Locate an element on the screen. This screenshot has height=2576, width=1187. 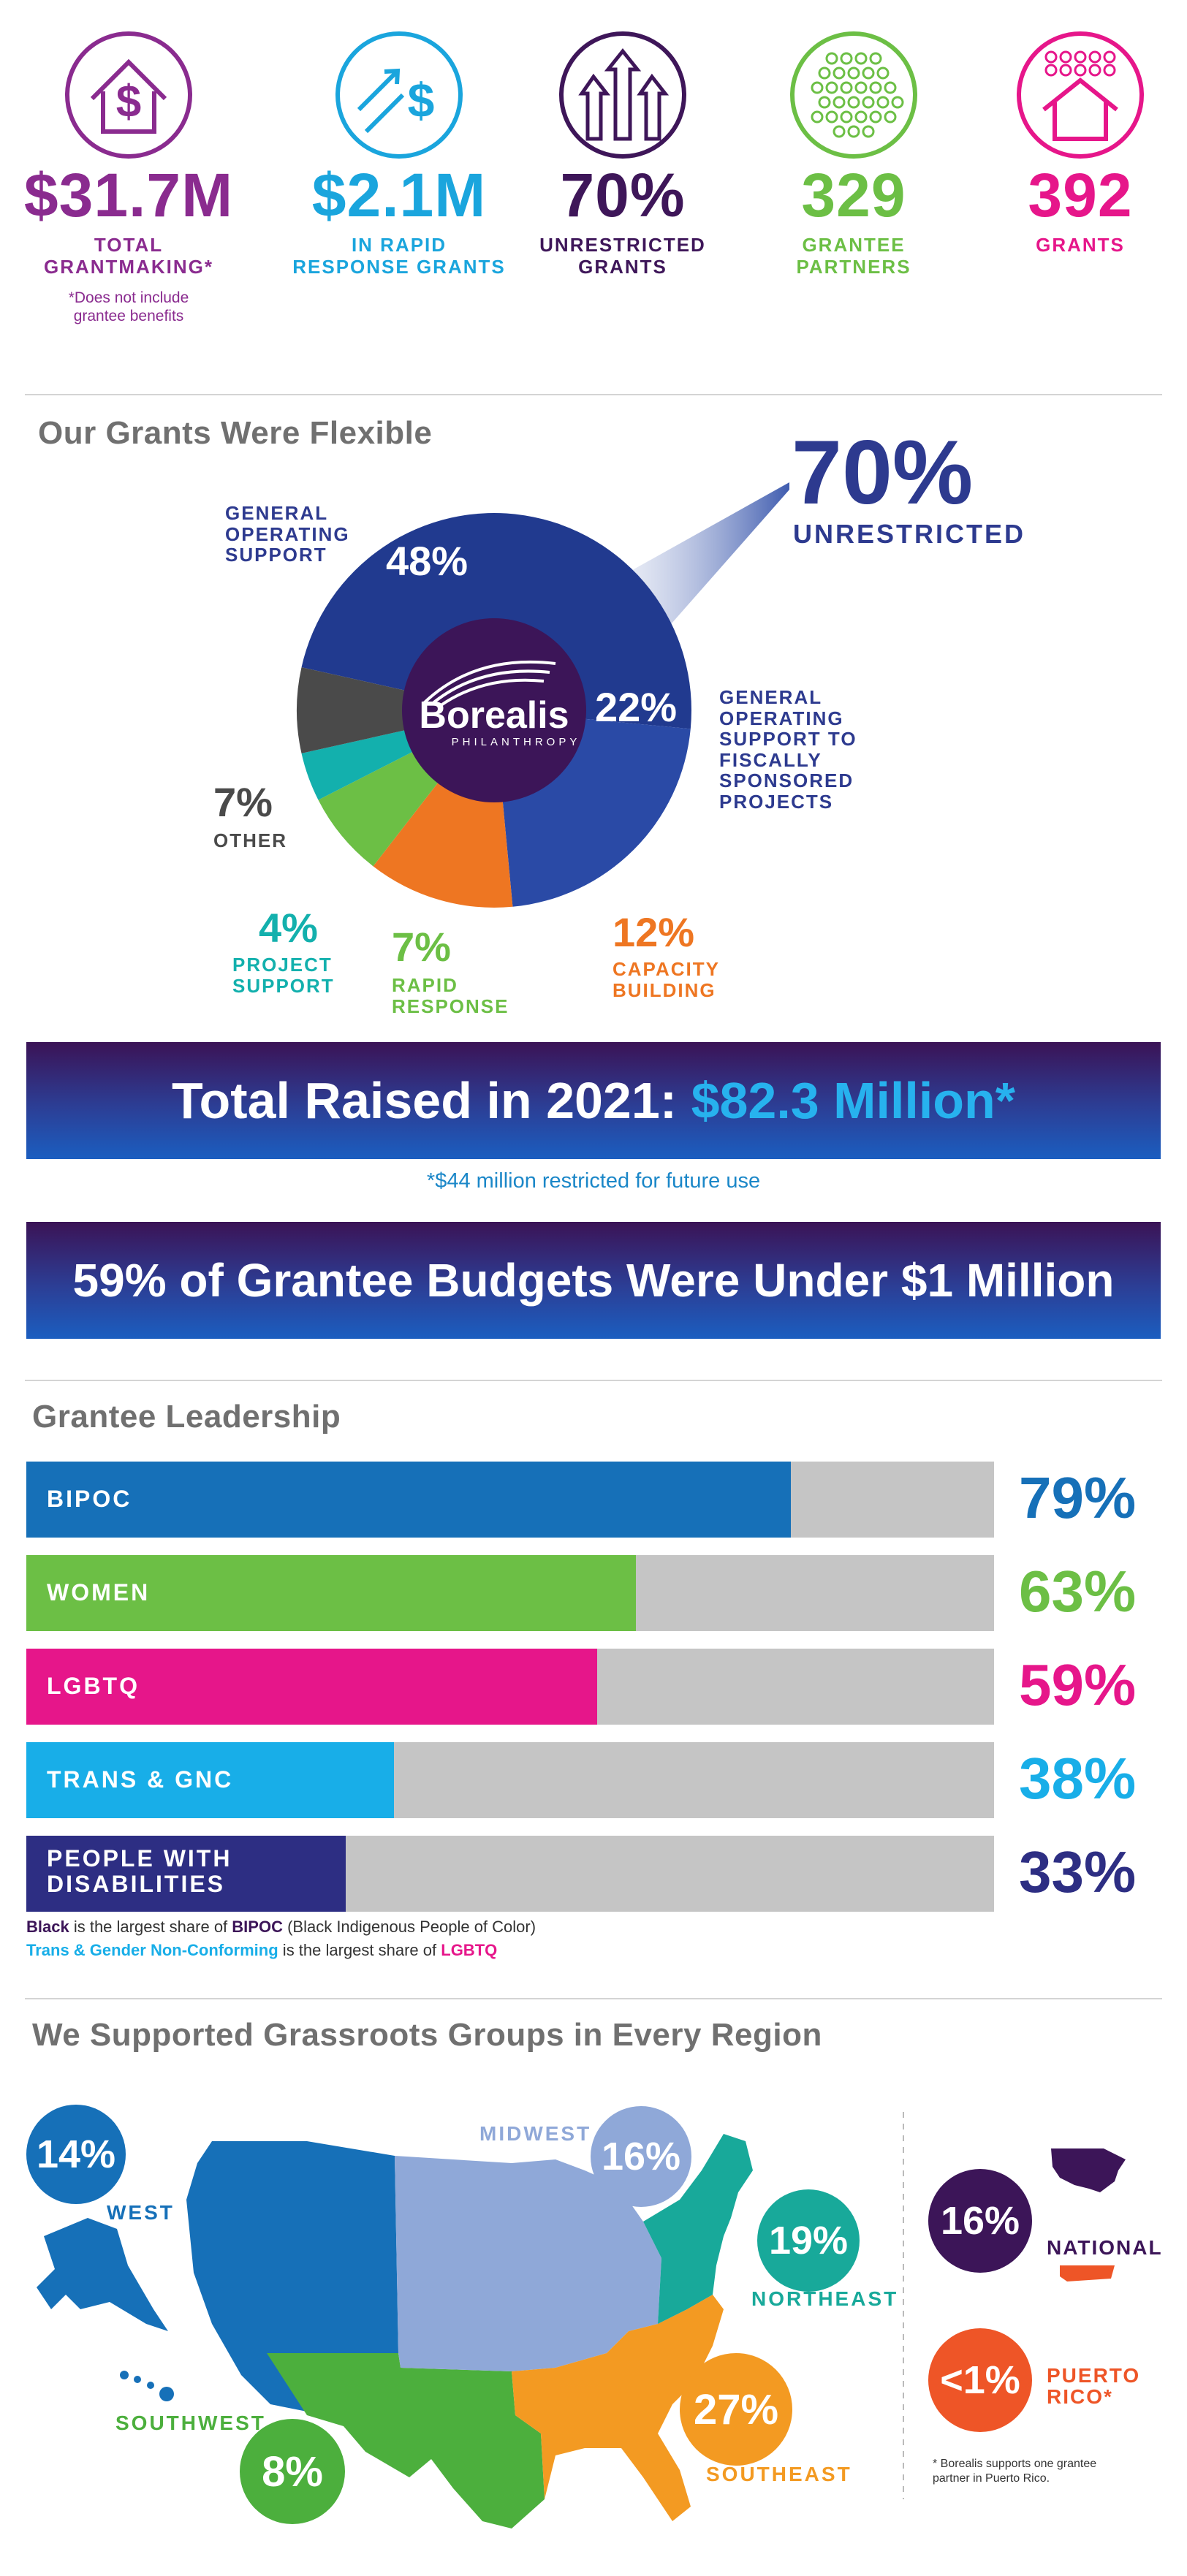
region-northeast-label: NORTHEAST is located at coordinates (825, 2298).